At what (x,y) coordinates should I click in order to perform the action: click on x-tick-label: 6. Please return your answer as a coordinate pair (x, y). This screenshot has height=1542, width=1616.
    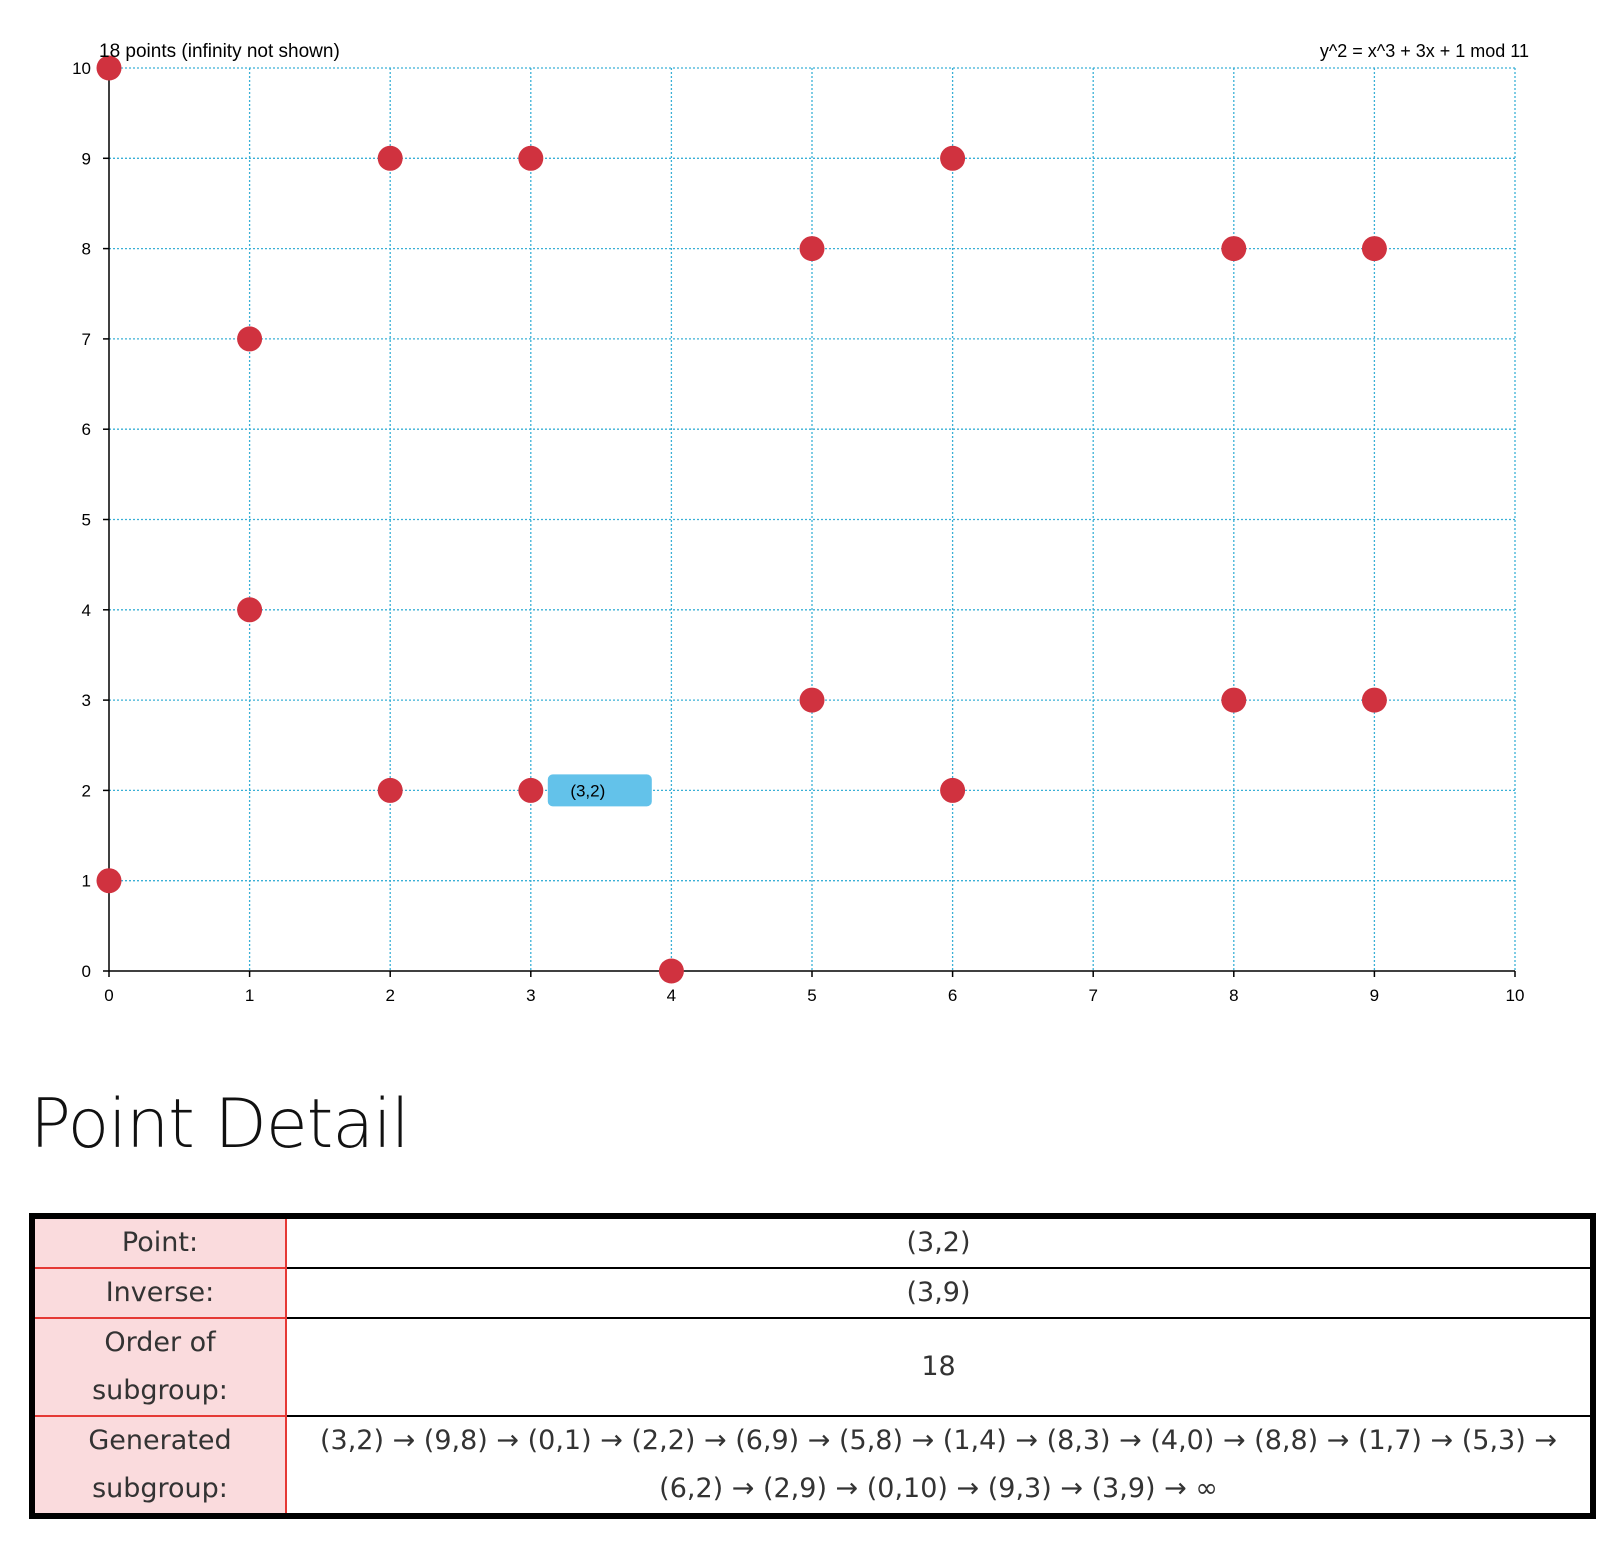
    Looking at the image, I should click on (952, 995).